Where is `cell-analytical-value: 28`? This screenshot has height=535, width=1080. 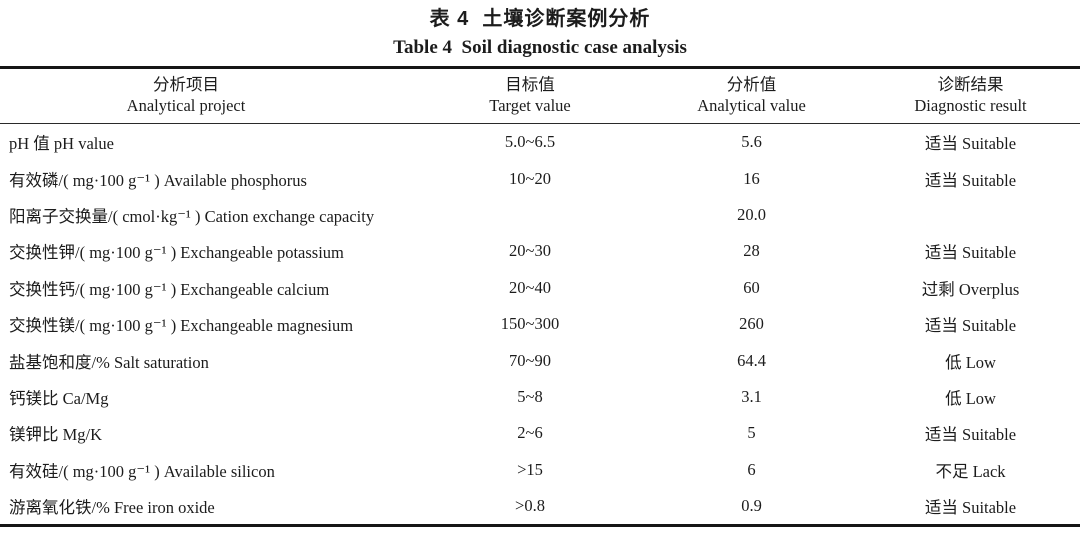
cell-analytical-value: 28 is located at coordinates (751, 251).